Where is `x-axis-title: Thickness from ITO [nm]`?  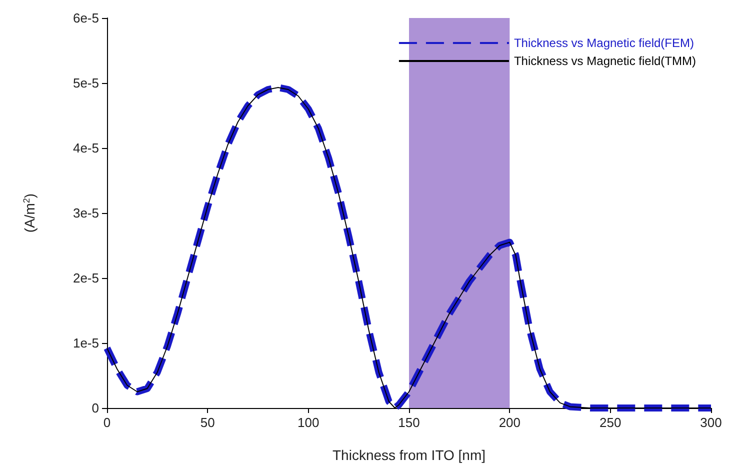 x-axis-title: Thickness from ITO [nm] is located at coordinates (409, 455).